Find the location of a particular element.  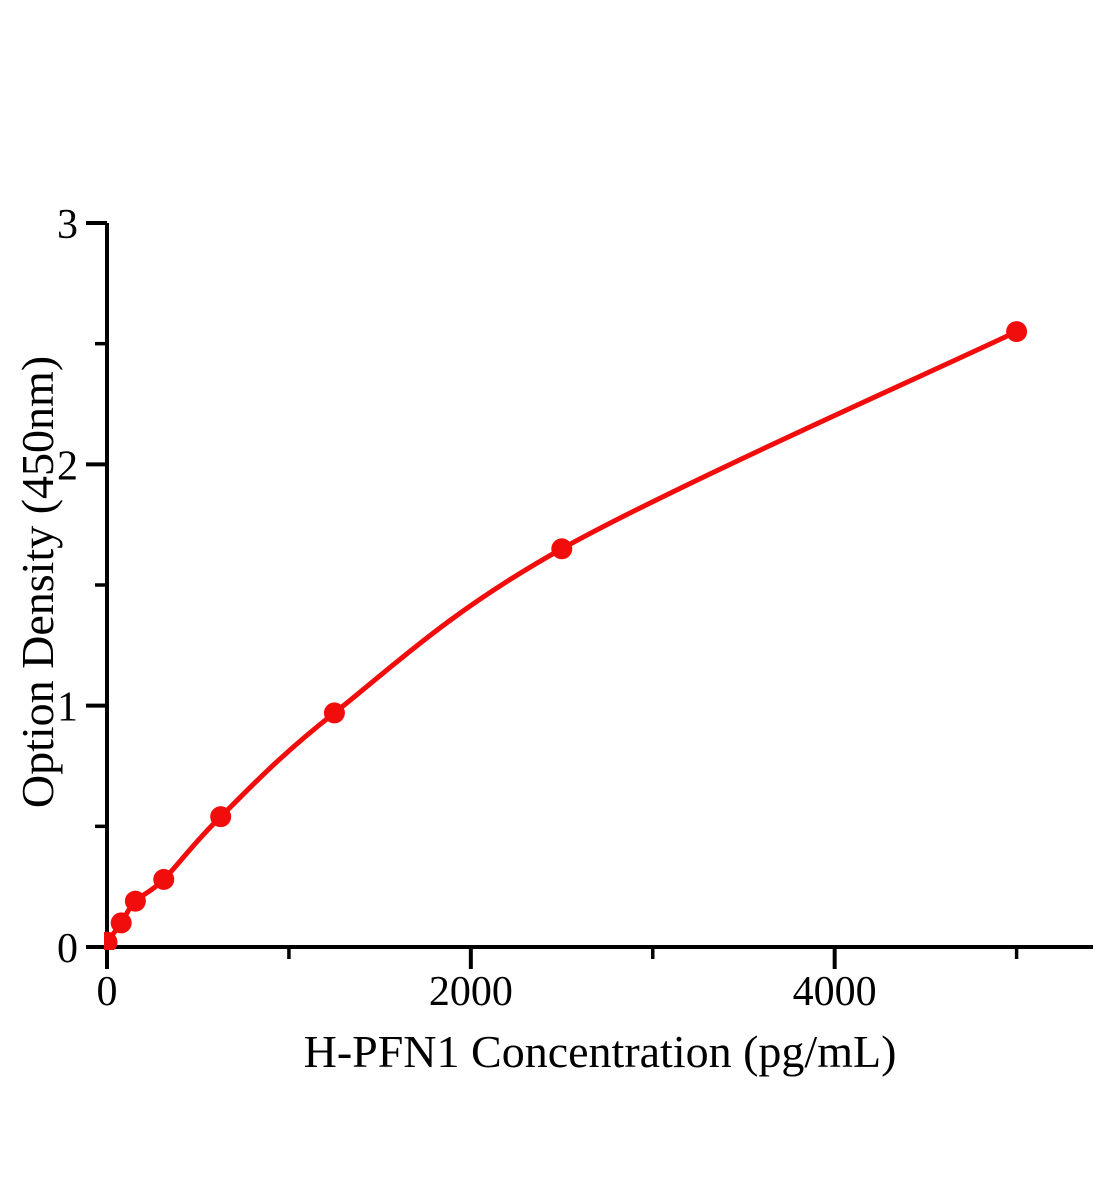

y-tick-label: 1 is located at coordinates (67, 708).